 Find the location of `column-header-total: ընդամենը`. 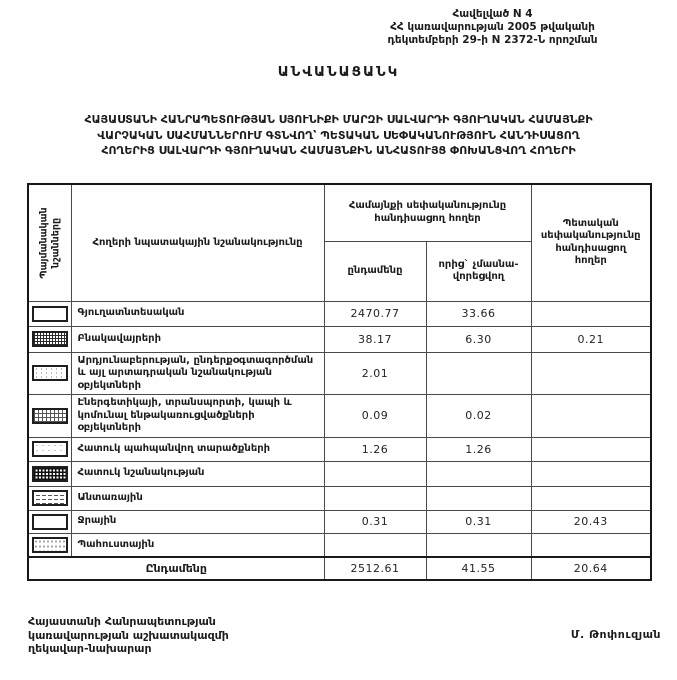

column-header-total: ընդամենը is located at coordinates (375, 271).